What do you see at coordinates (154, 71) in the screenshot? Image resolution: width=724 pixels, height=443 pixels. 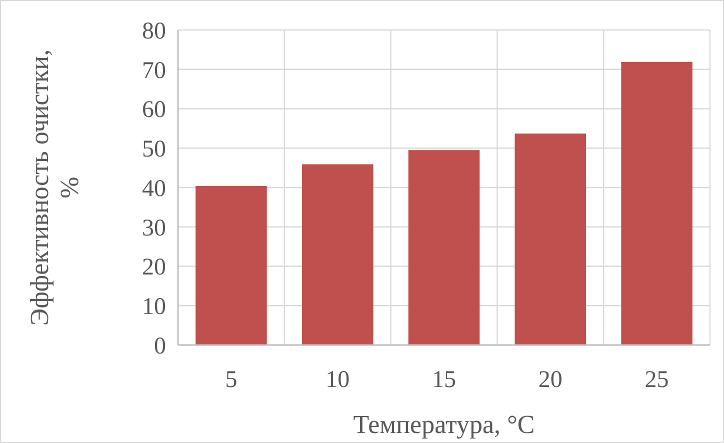 I see `y-tick-label: 70` at bounding box center [154, 71].